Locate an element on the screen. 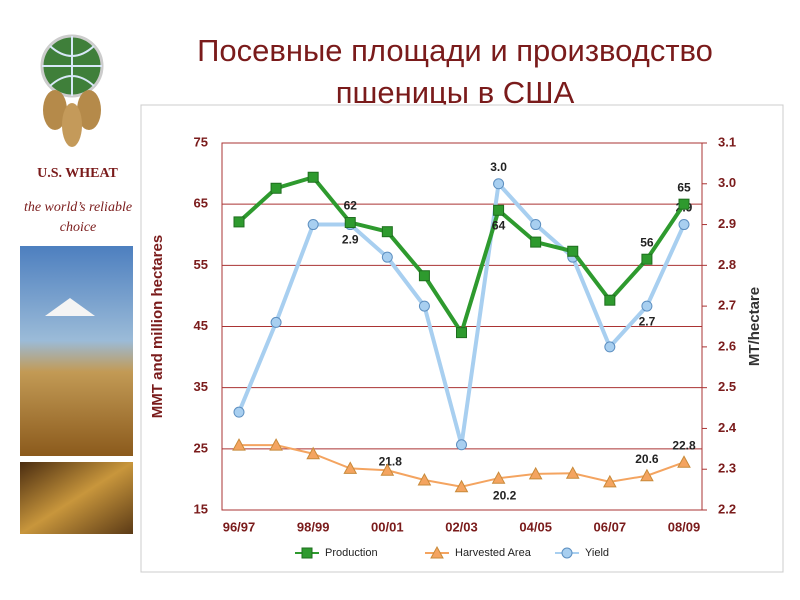 The height and width of the screenshot is (600, 800). x-tick-label: 02/03 is located at coordinates (461, 526).